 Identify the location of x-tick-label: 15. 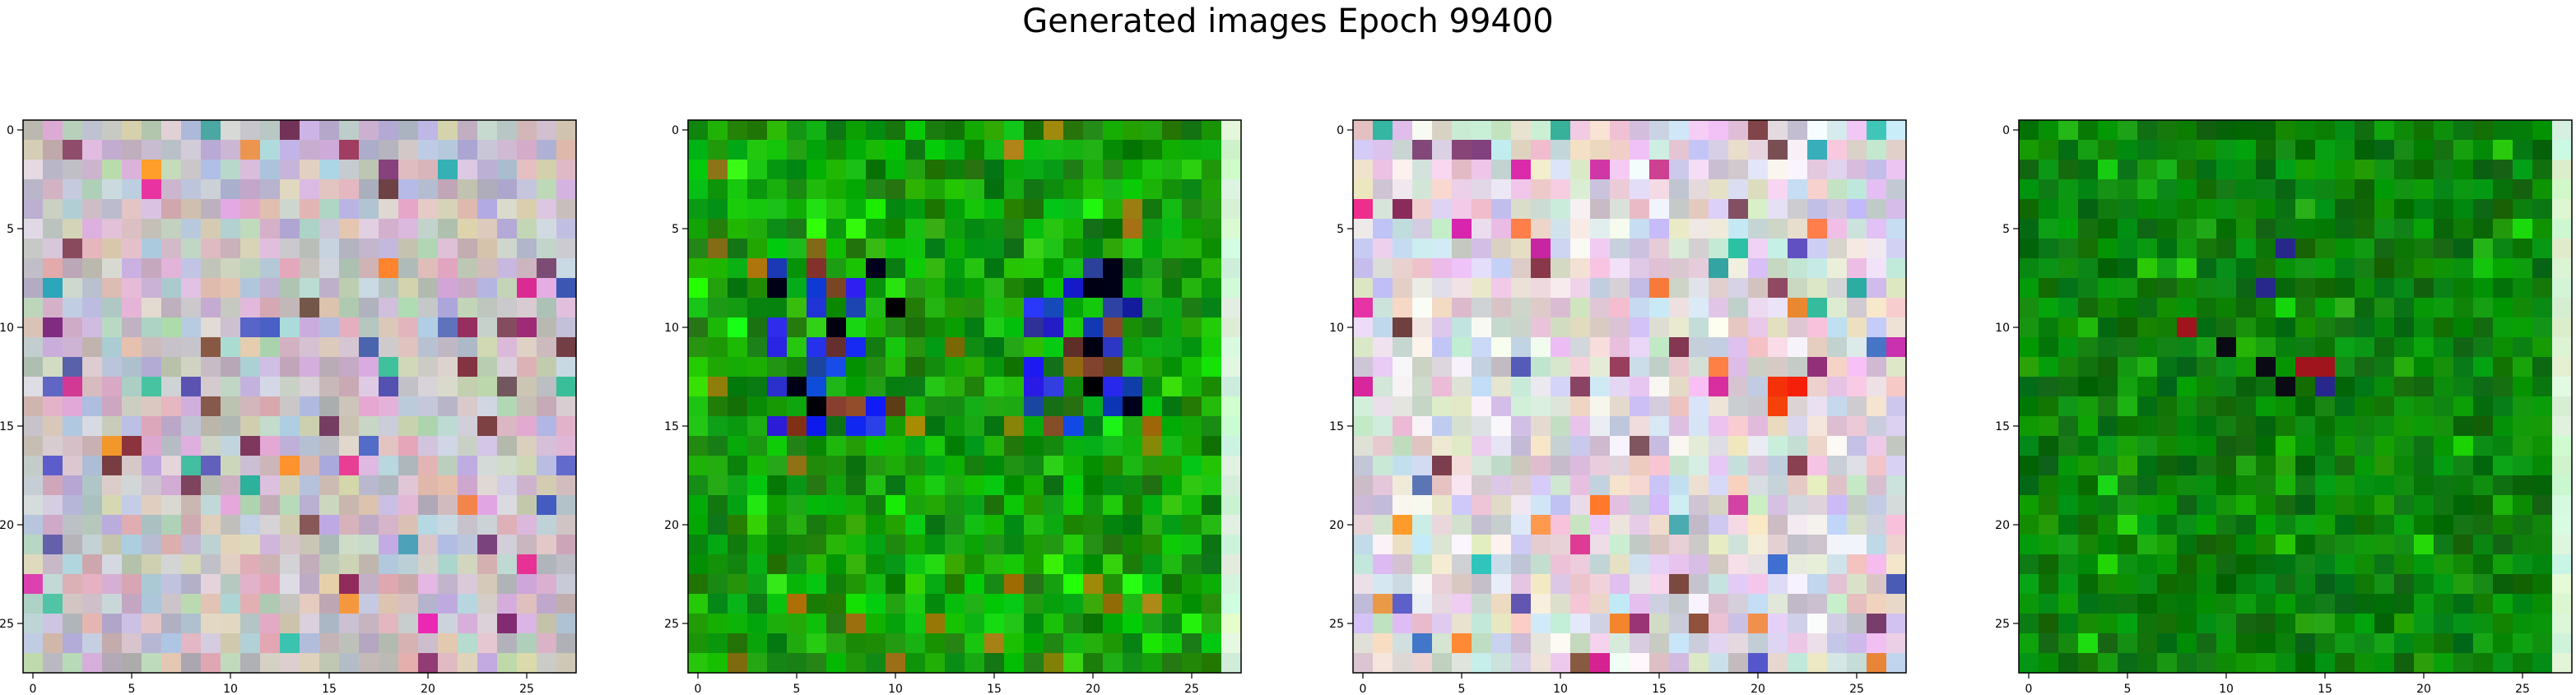
(329, 689).